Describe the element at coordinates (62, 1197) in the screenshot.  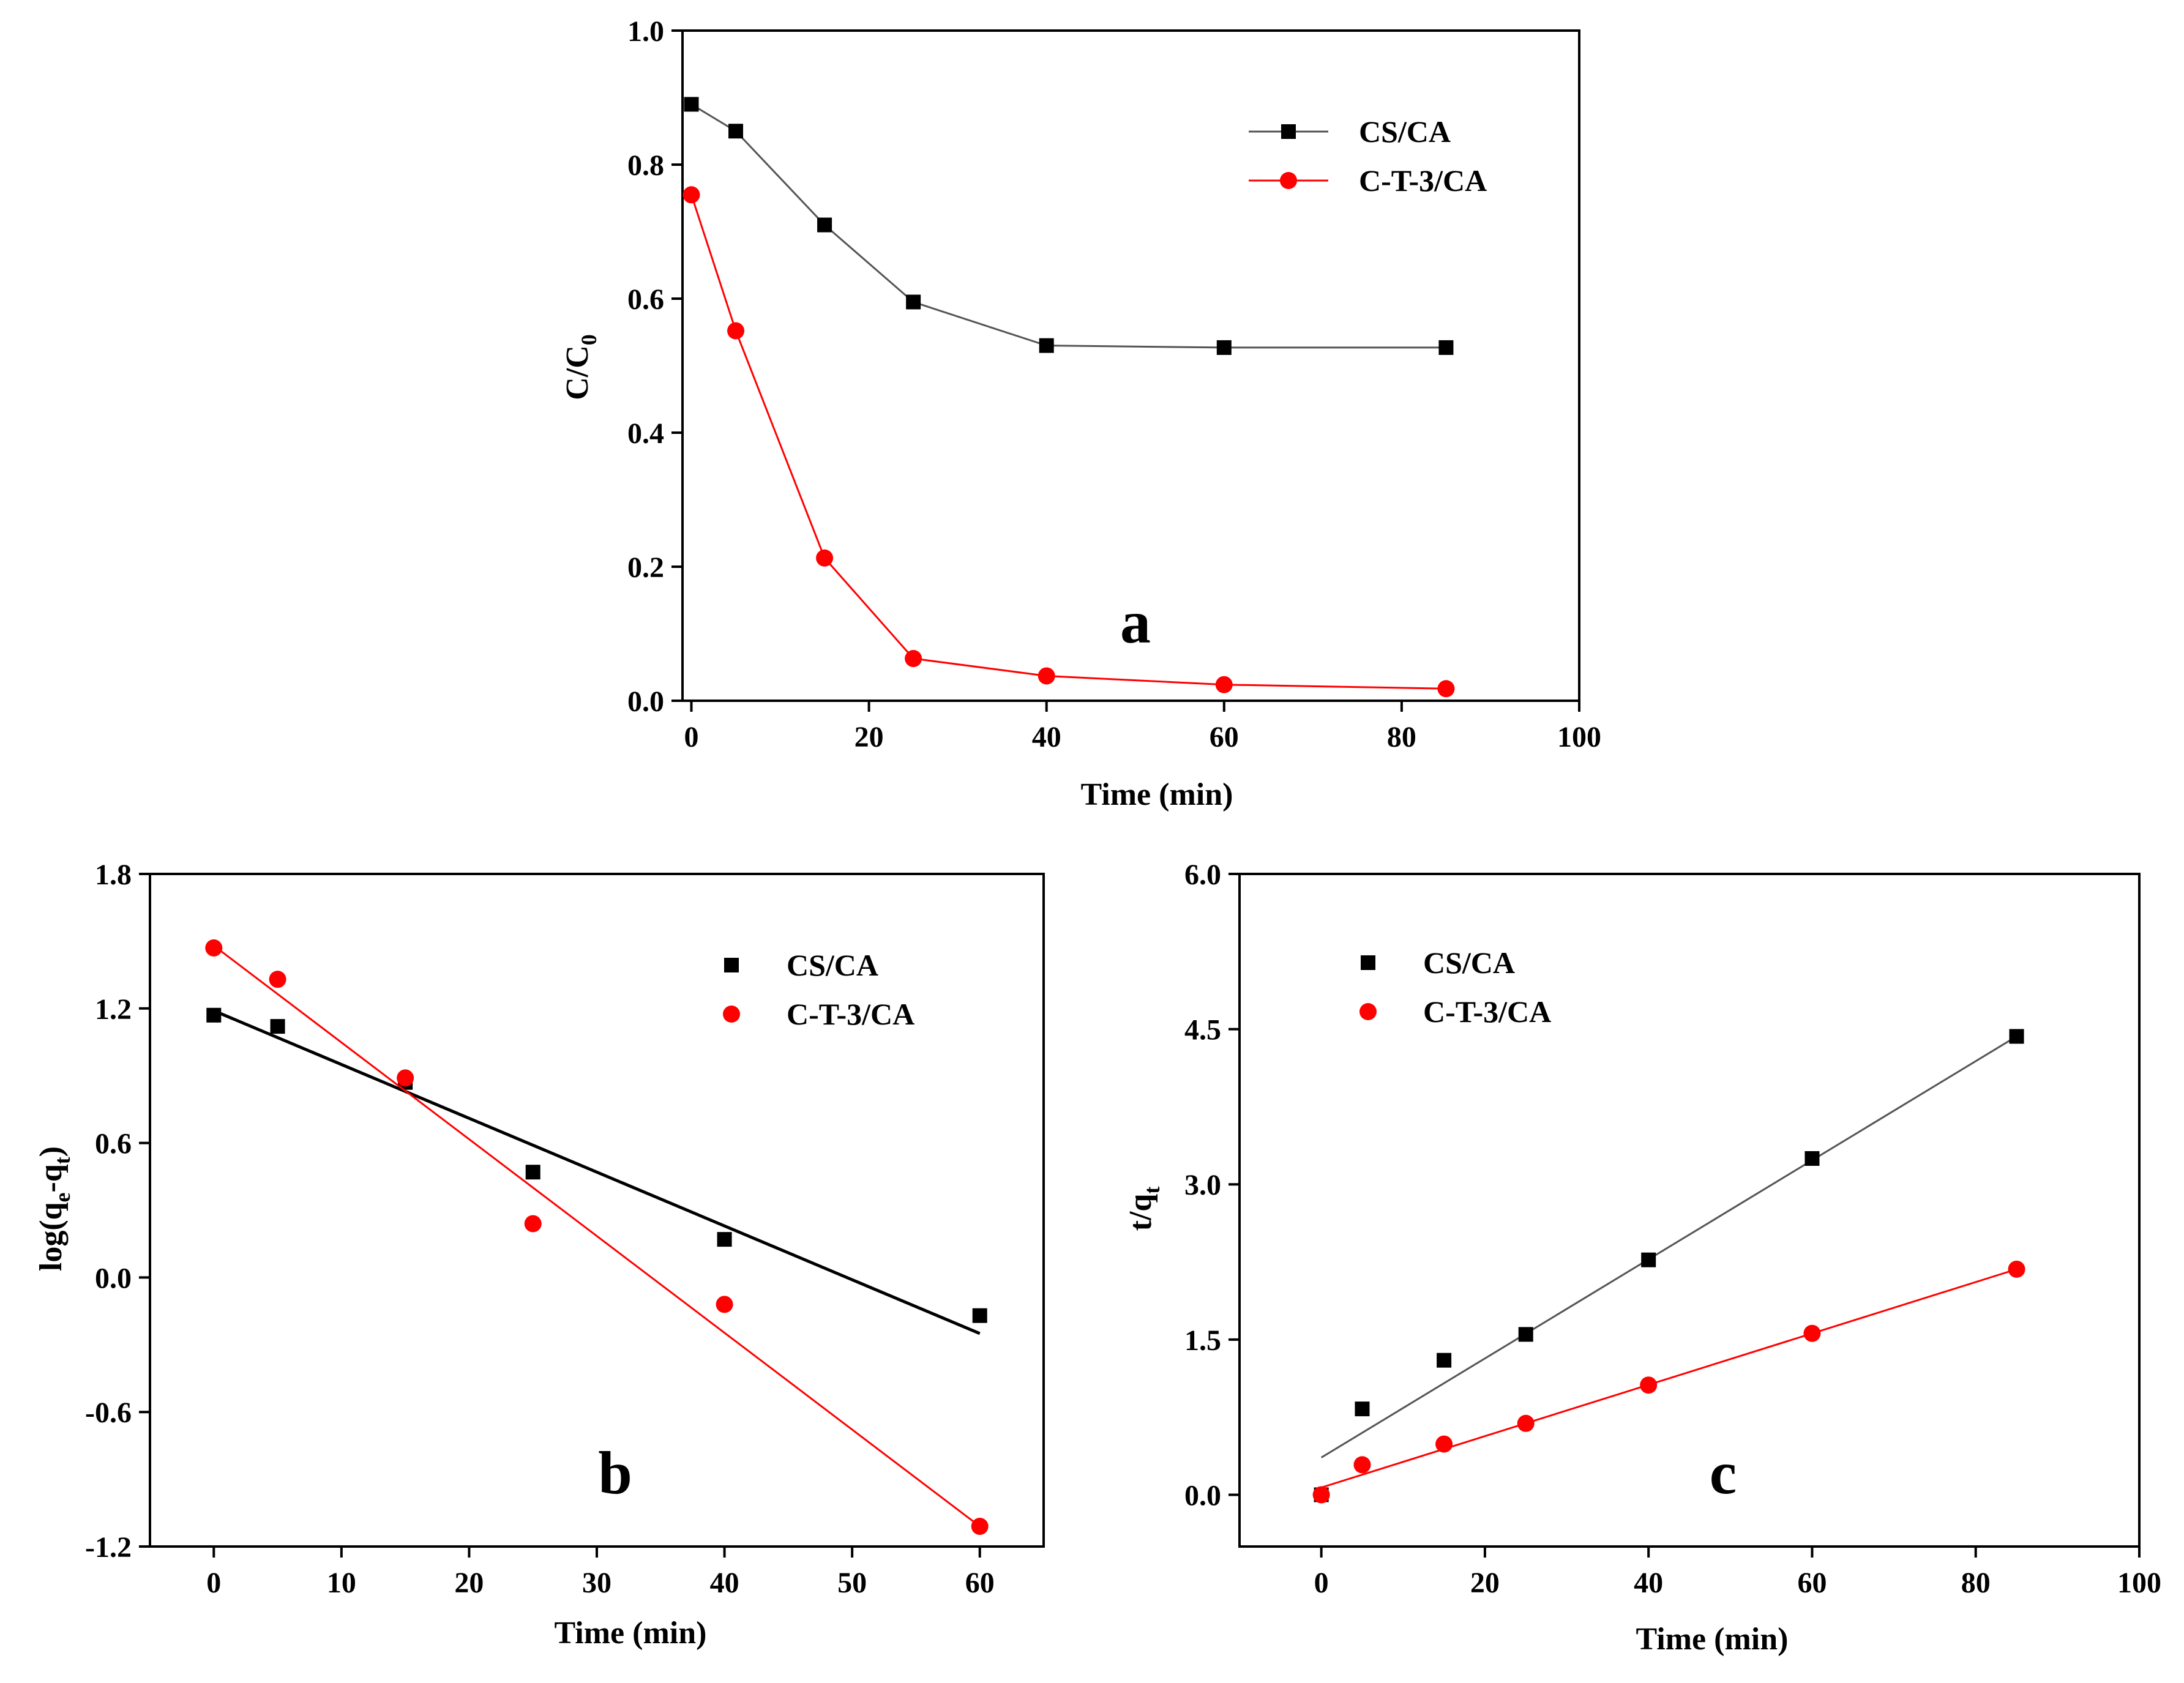
I see `y-axis-title-subscript: e` at that location.